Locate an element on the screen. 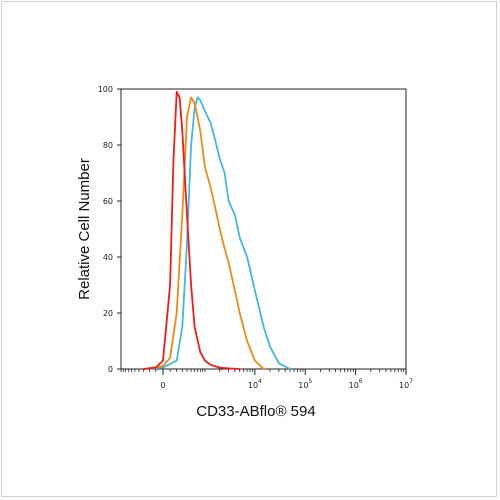  x-tick-label: 10⁷ is located at coordinates (406, 384).